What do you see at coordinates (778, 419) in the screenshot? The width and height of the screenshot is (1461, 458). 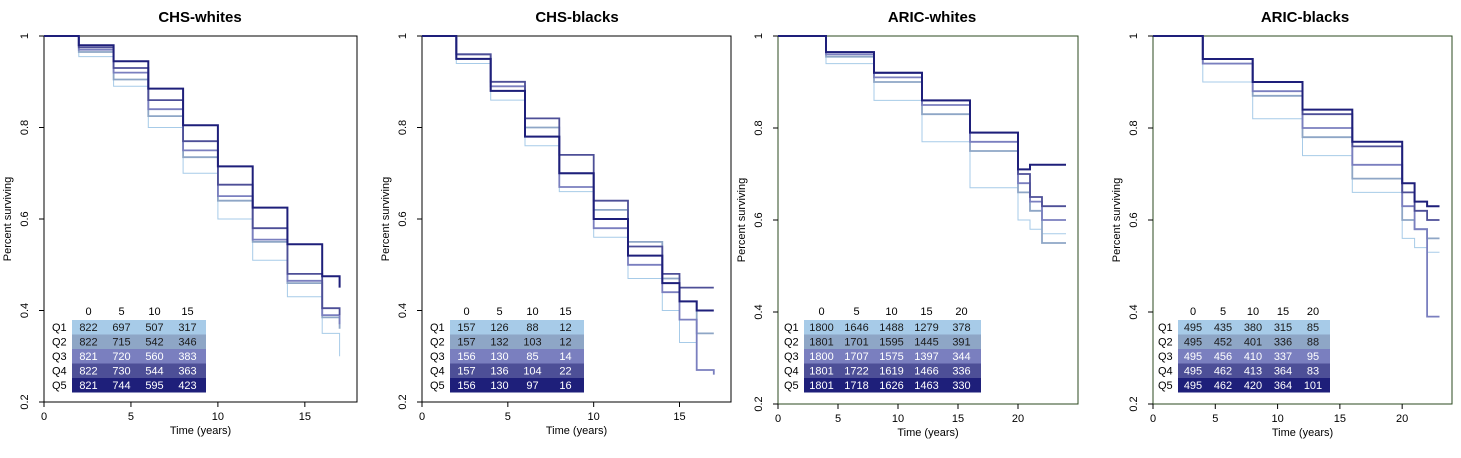 I see `x-tick-label: 0` at bounding box center [778, 419].